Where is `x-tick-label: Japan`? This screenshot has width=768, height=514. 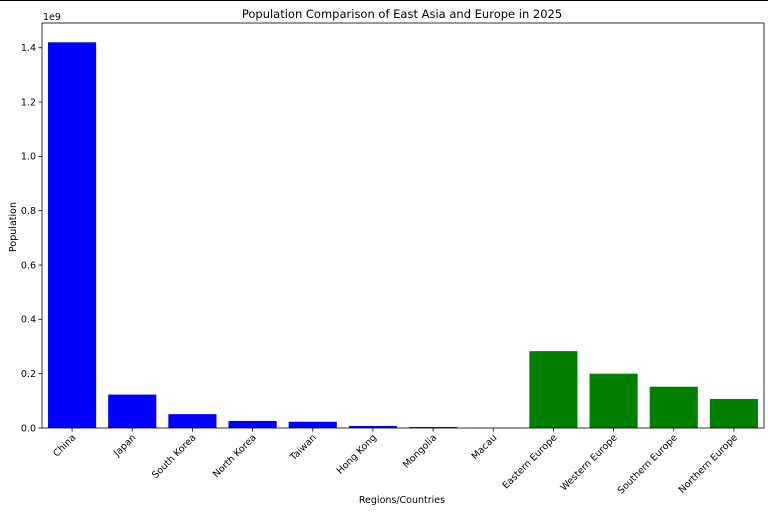 x-tick-label: Japan is located at coordinates (124, 445).